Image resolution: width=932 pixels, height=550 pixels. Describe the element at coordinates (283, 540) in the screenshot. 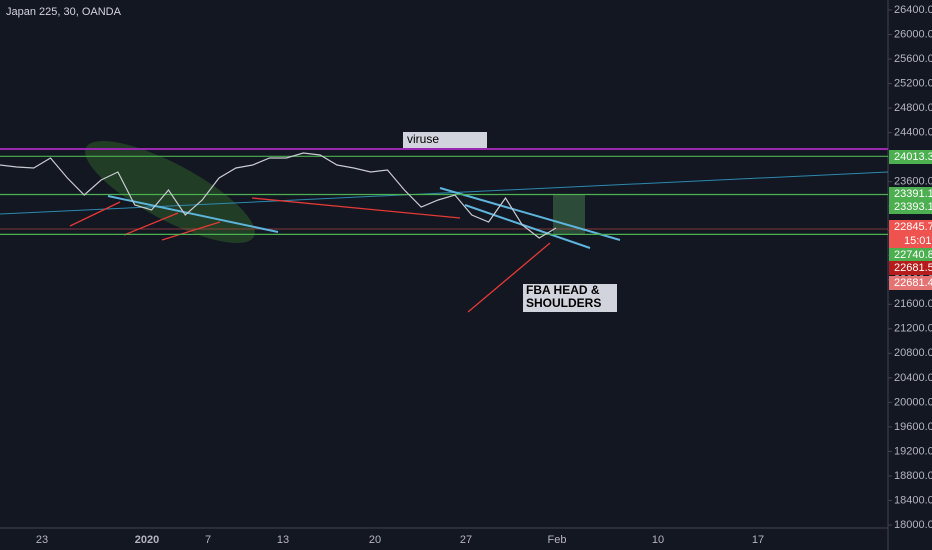

I see `x-tick-label: 13` at that location.